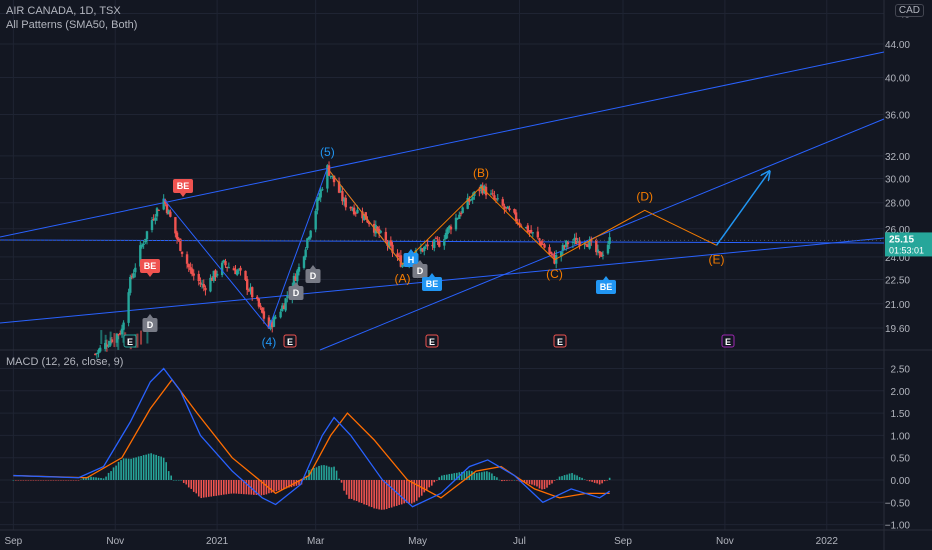 The width and height of the screenshot is (932, 550). What do you see at coordinates (417, 541) in the screenshot?
I see `time-axis-label: May` at bounding box center [417, 541].